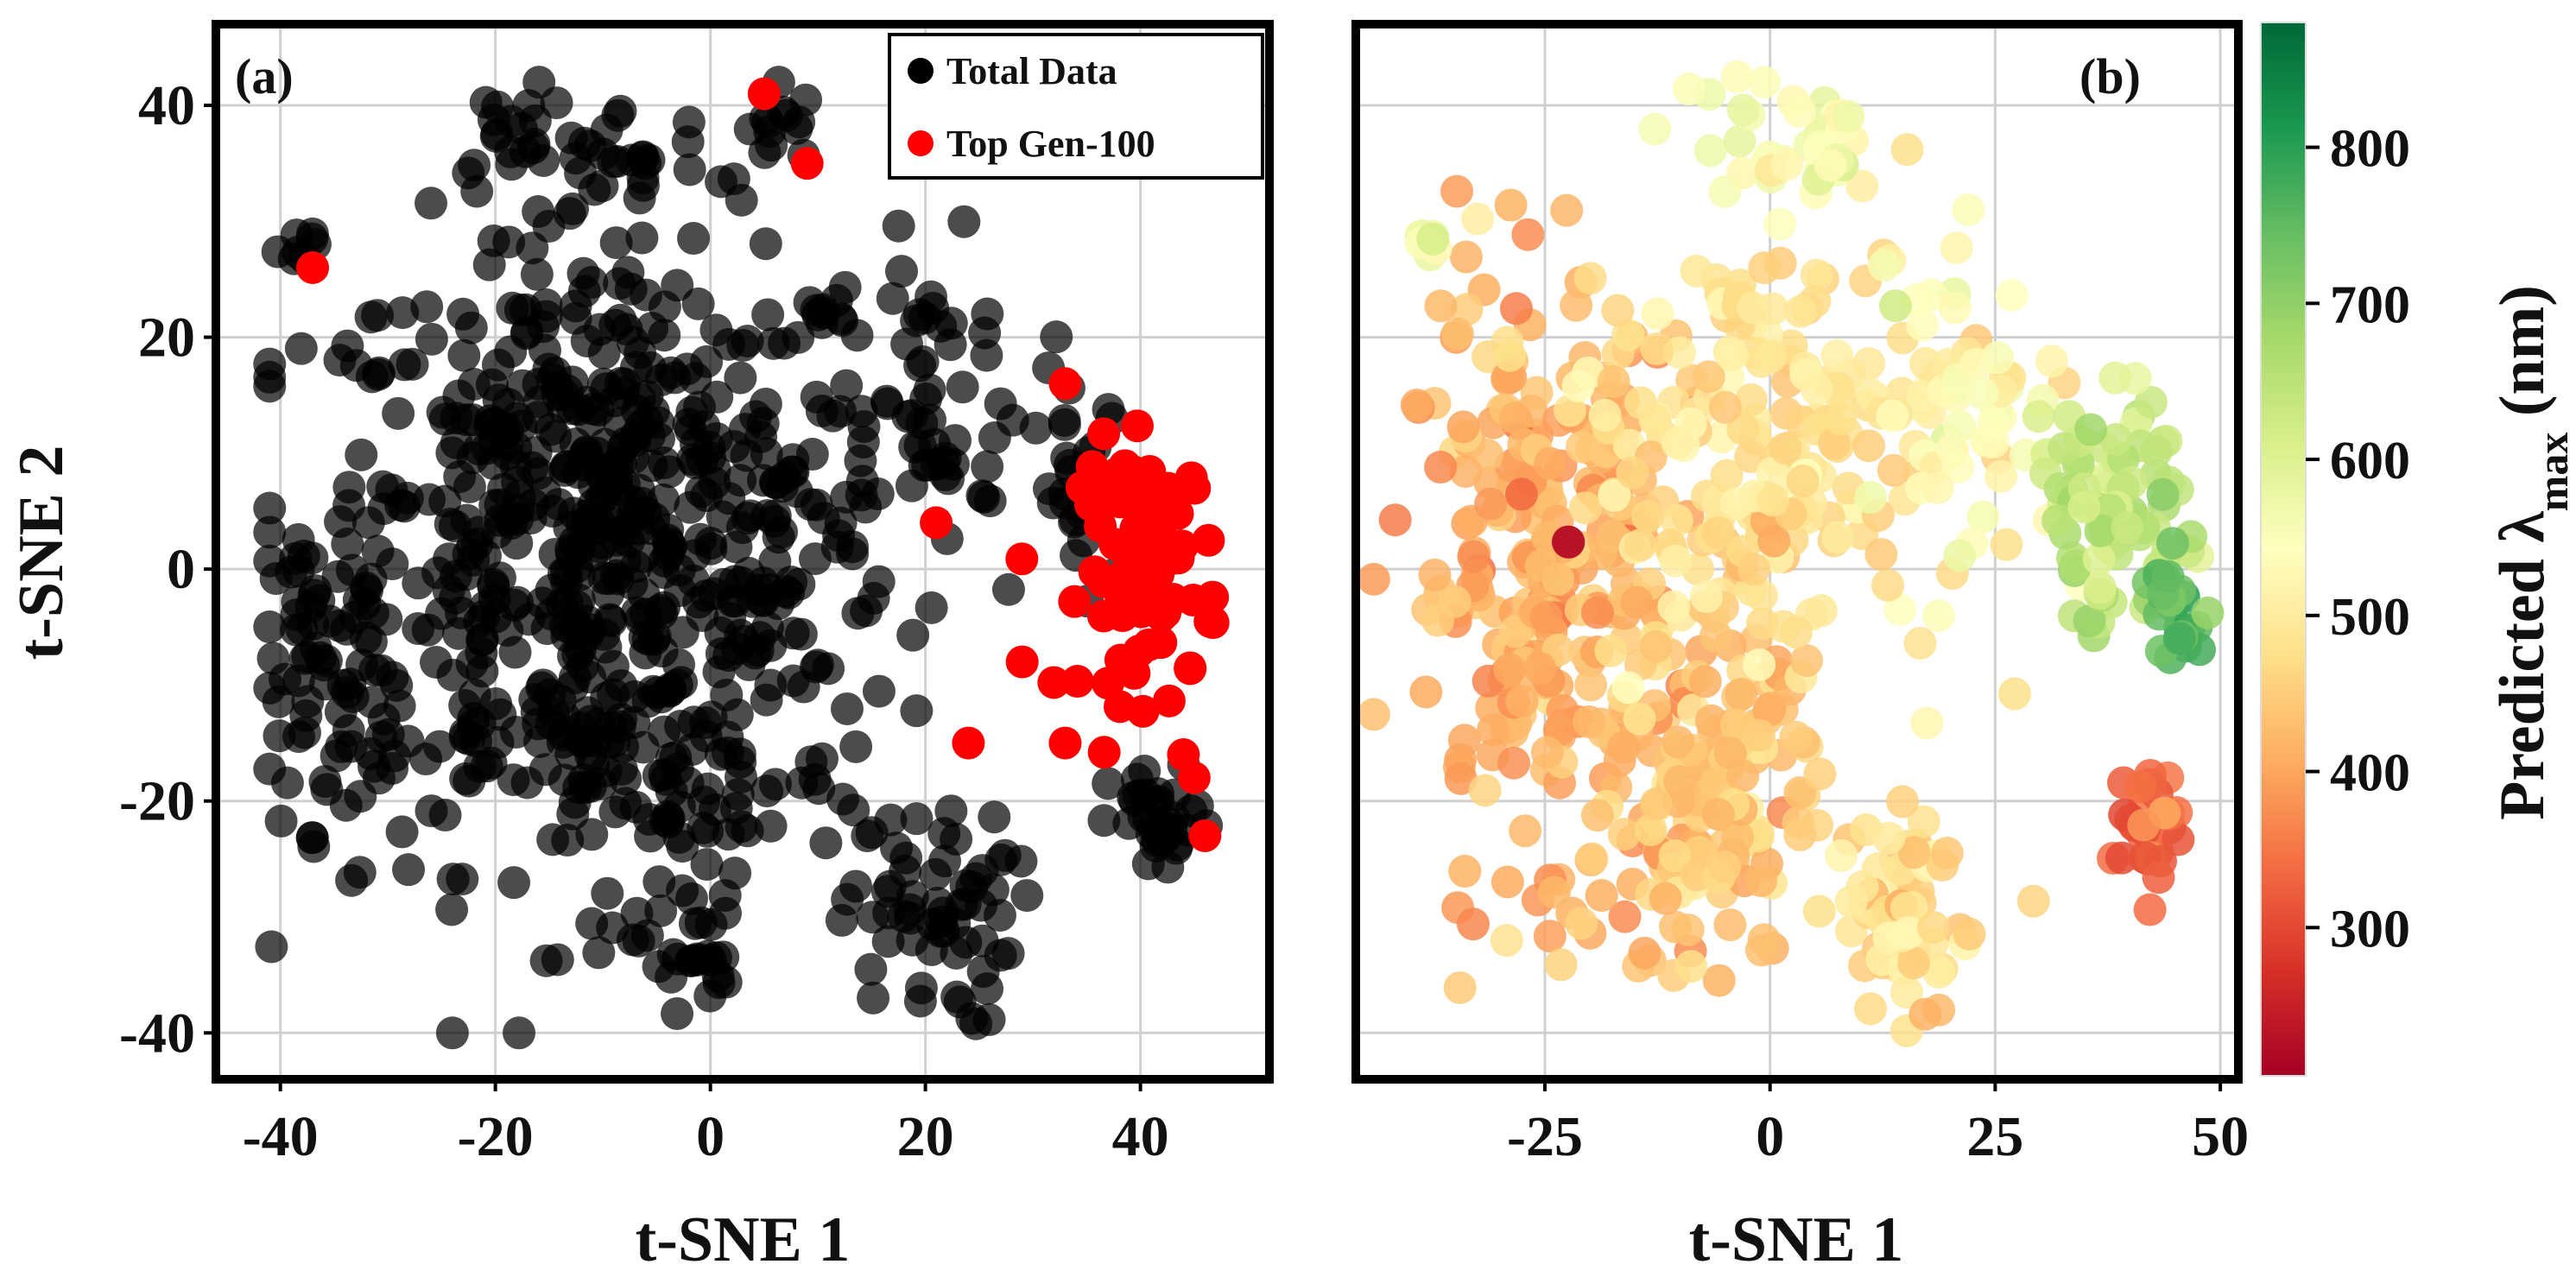  I want to click on x-tick-label: -40, so click(281, 1136).